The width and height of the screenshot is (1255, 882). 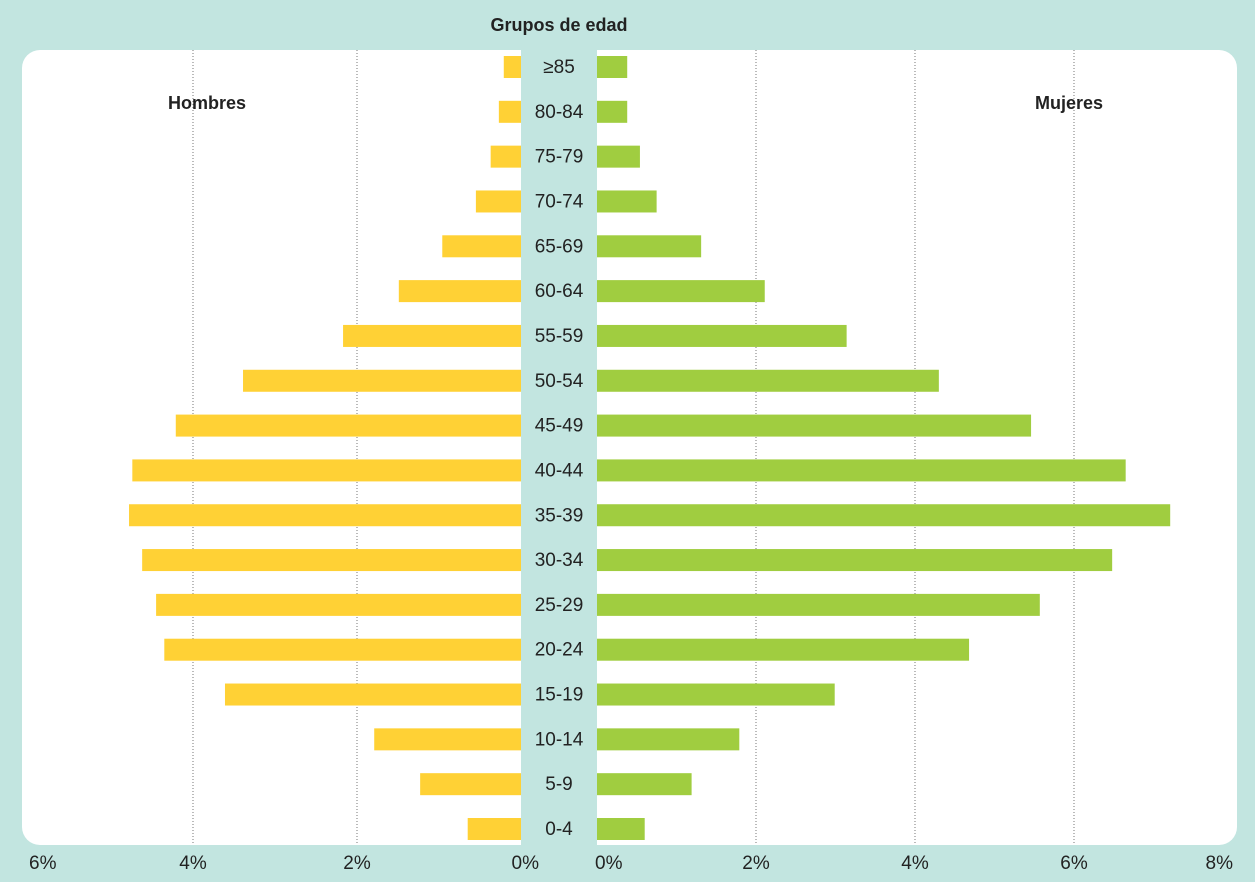 I want to click on category-label: ≥85, so click(x=559, y=67).